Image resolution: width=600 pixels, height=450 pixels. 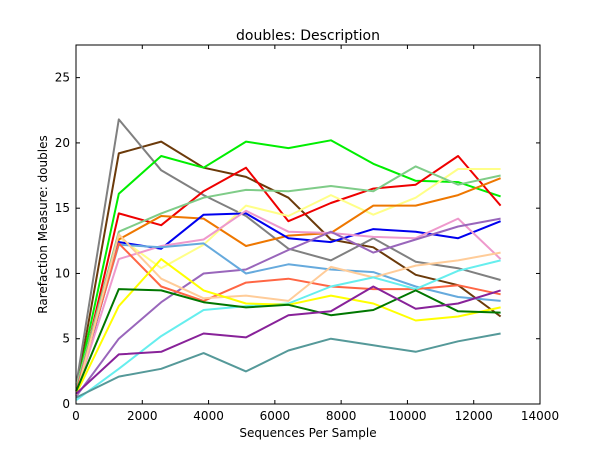 What do you see at coordinates (62, 78) in the screenshot?
I see `y-tick-label: 25` at bounding box center [62, 78].